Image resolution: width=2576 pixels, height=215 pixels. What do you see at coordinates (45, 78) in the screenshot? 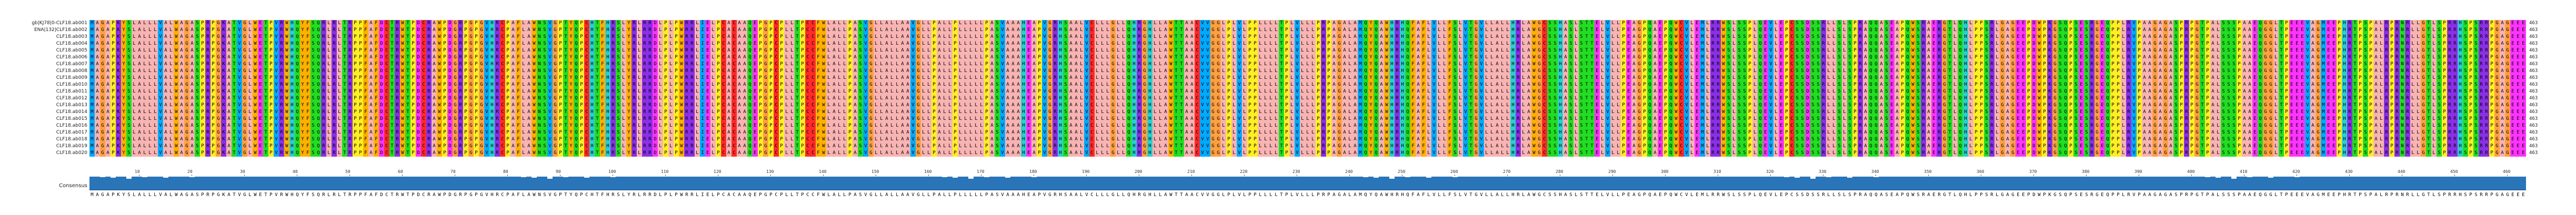
I see `sequence-name: CLF18.ab009` at bounding box center [45, 78].